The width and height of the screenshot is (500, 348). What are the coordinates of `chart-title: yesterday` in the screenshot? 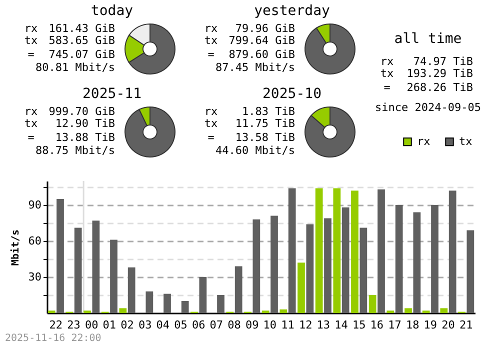 It's located at (292, 11).